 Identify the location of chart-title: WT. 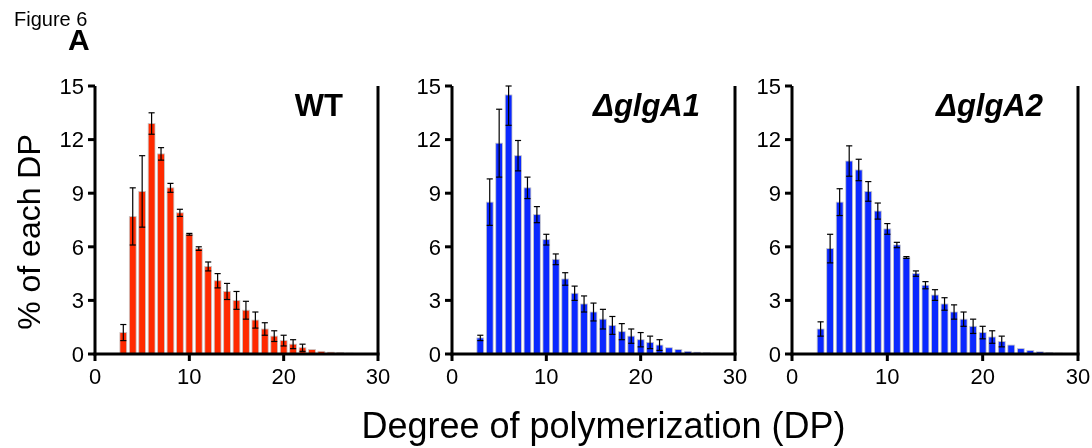
(319, 105).